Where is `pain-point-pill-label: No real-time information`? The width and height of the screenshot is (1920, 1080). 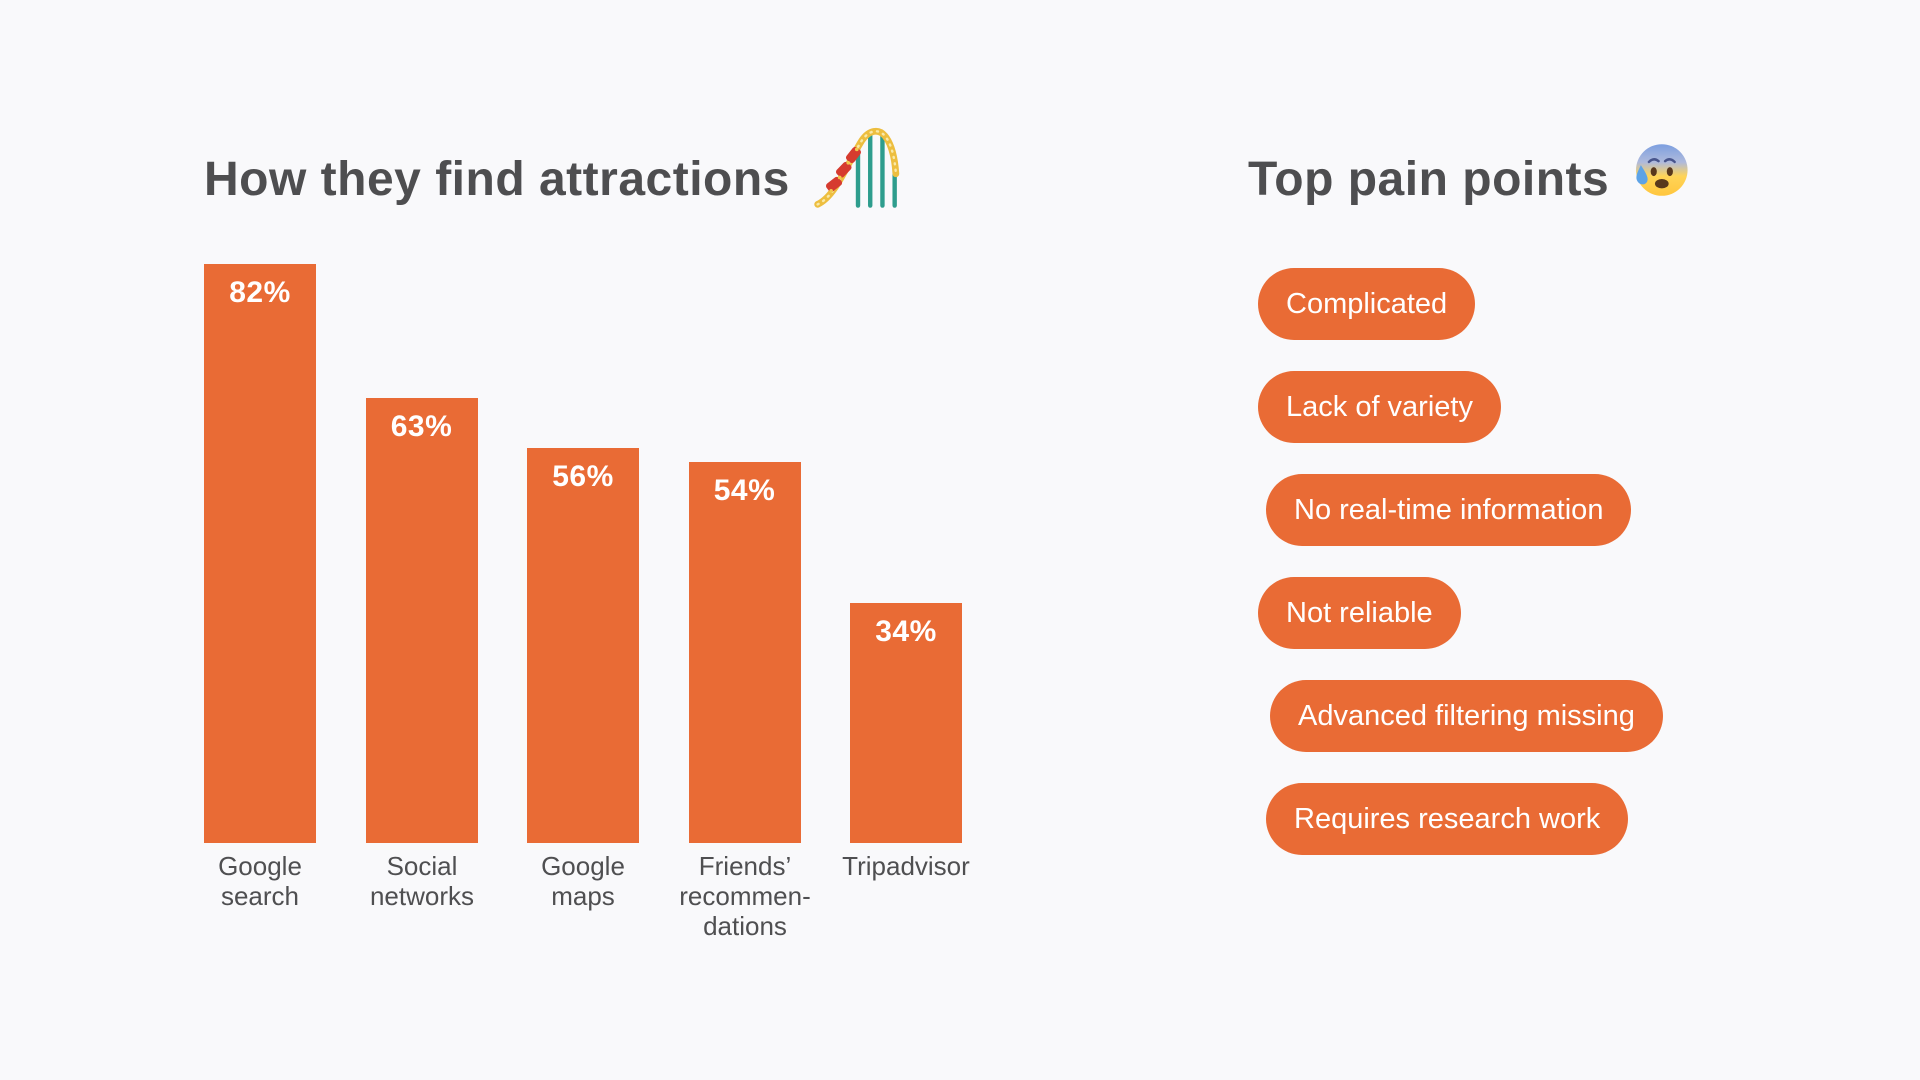
pain-point-pill-label: No real-time information is located at coordinates (1449, 510).